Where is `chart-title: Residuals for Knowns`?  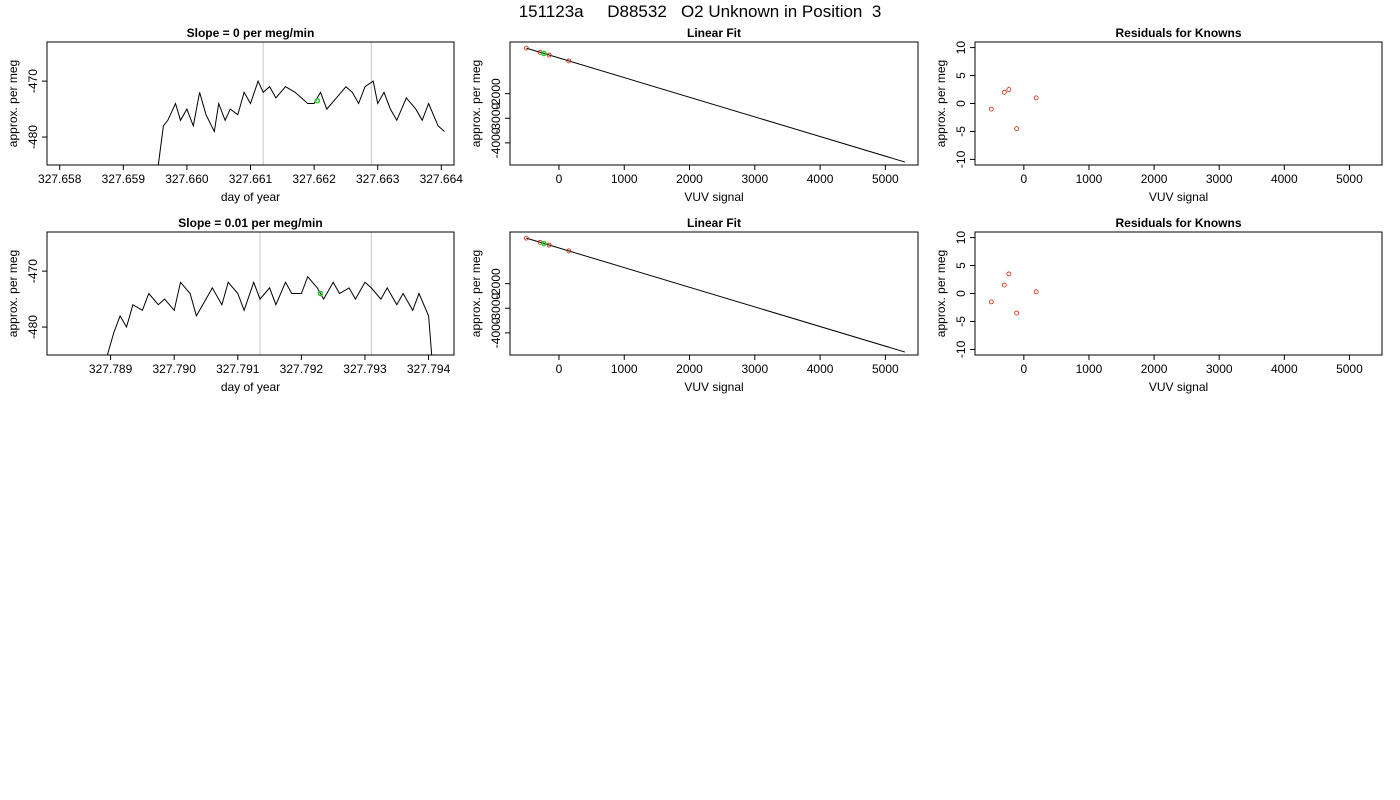 chart-title: Residuals for Knowns is located at coordinates (1178, 33).